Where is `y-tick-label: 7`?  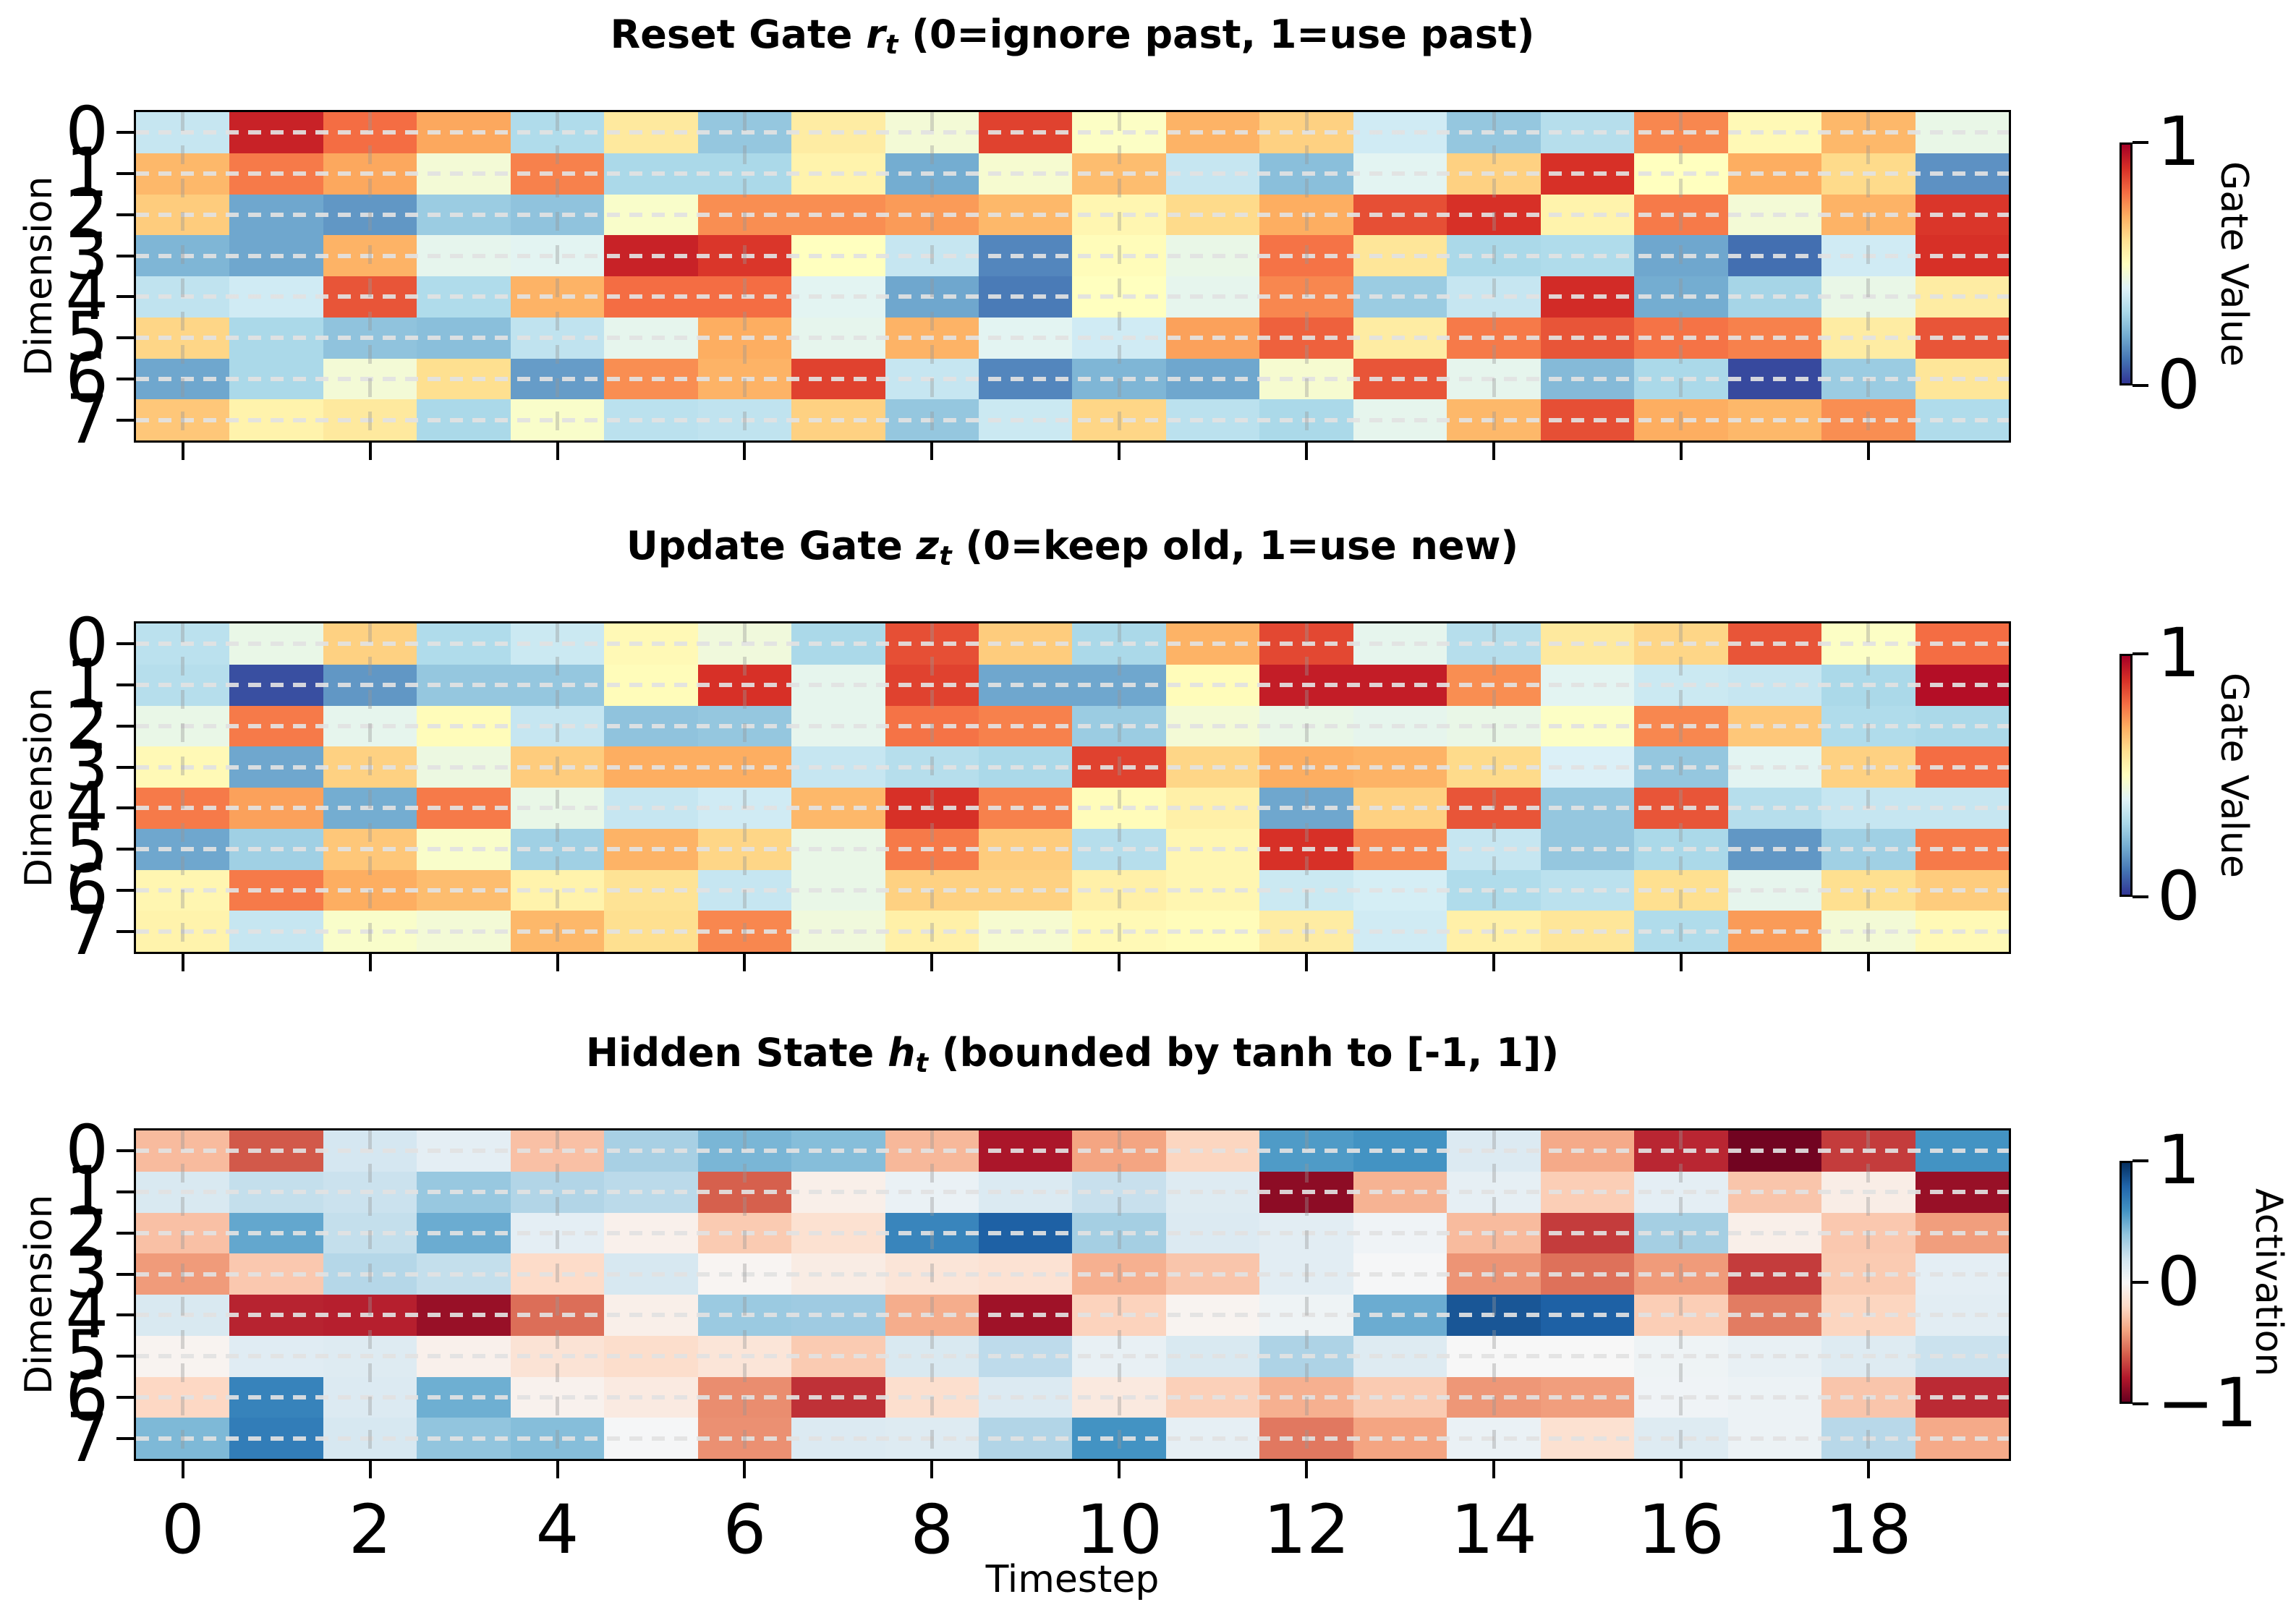
y-tick-label: 7 is located at coordinates (87, 1438).